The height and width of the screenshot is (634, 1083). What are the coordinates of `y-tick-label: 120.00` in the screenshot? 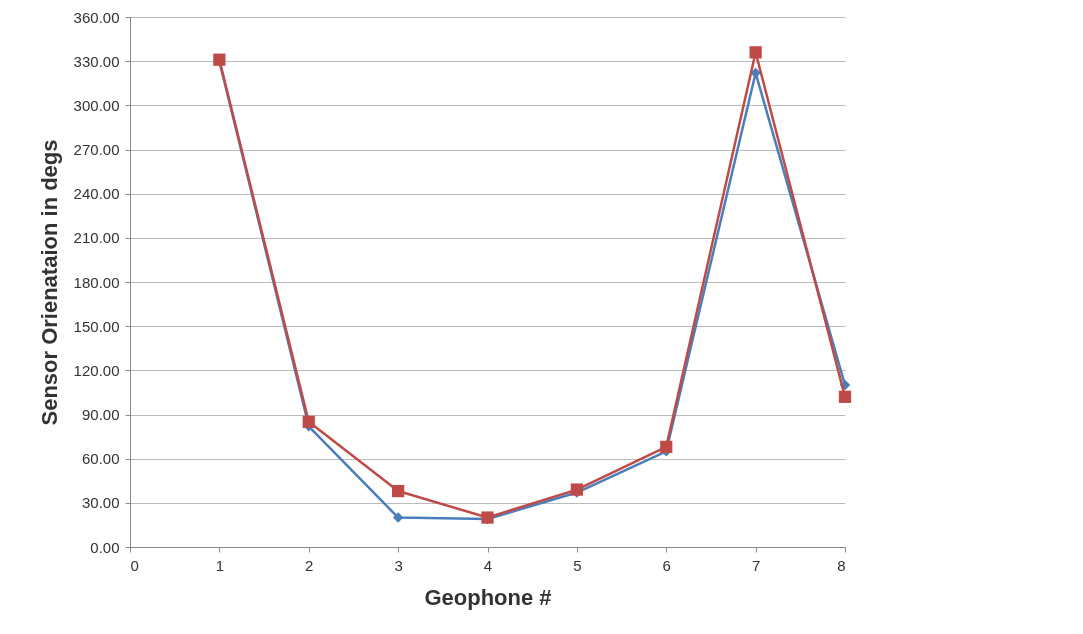 It's located at (96, 370).